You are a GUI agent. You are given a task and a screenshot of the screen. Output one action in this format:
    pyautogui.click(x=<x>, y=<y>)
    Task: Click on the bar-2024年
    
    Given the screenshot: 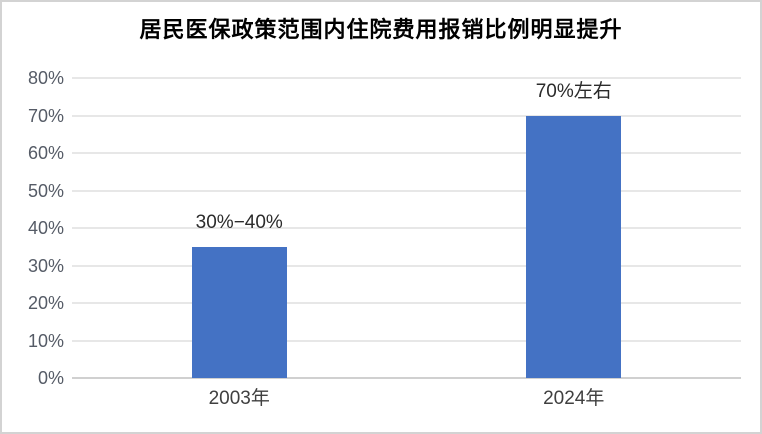 What is the action you would take?
    pyautogui.click(x=574, y=246)
    